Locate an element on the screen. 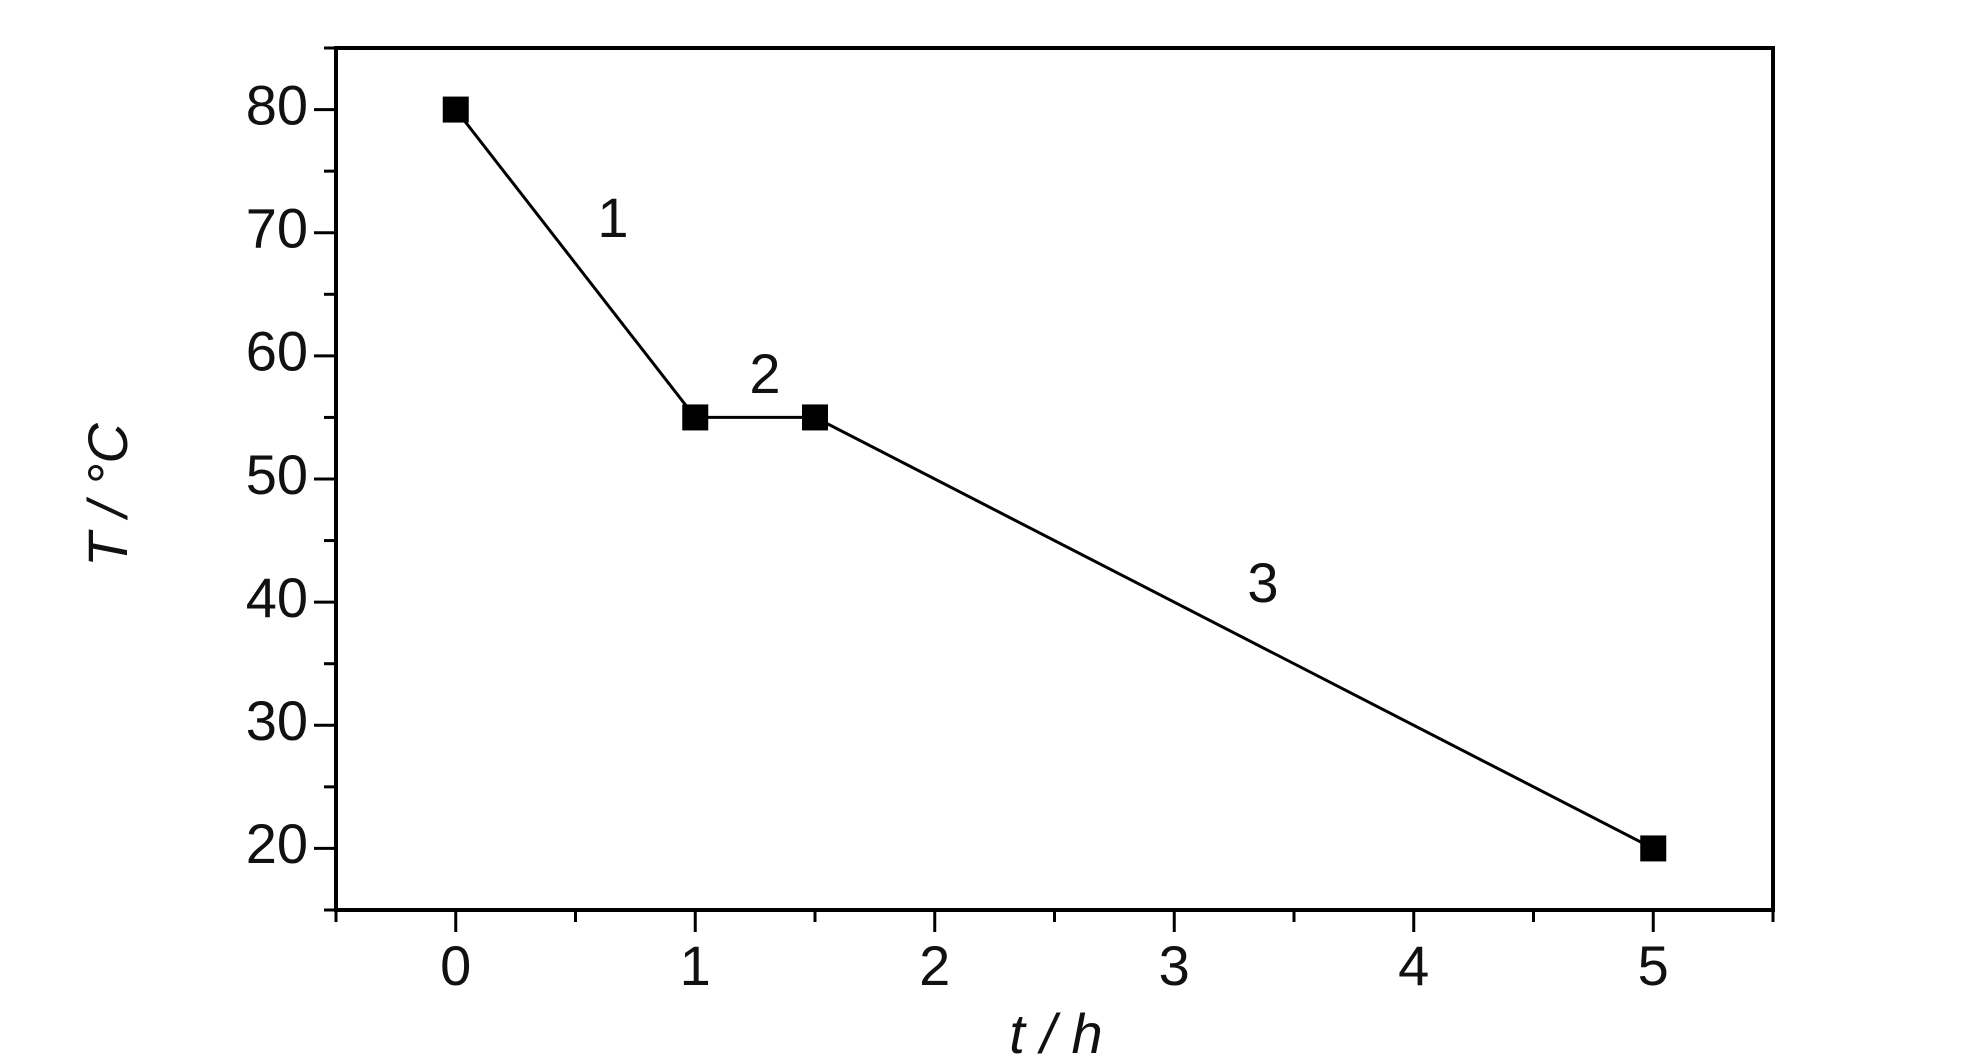 The image size is (1984, 1062). segment-label: 2 is located at coordinates (764, 373).